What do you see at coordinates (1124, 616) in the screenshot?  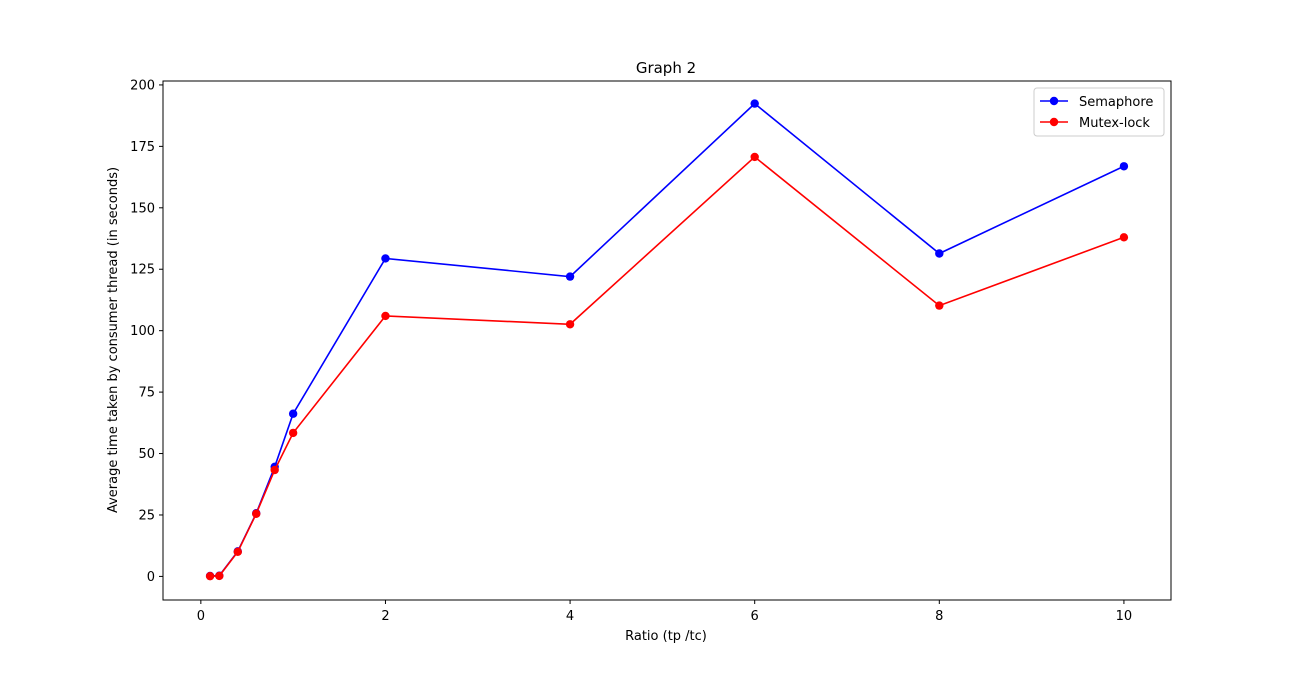 I see `x-tick-label: 10` at bounding box center [1124, 616].